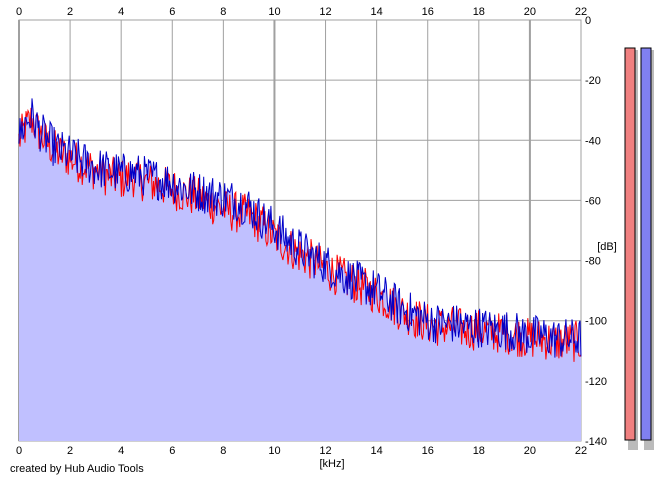 This screenshot has height=481, width=664. I want to click on x-tick-label-top: 4, so click(121, 12).